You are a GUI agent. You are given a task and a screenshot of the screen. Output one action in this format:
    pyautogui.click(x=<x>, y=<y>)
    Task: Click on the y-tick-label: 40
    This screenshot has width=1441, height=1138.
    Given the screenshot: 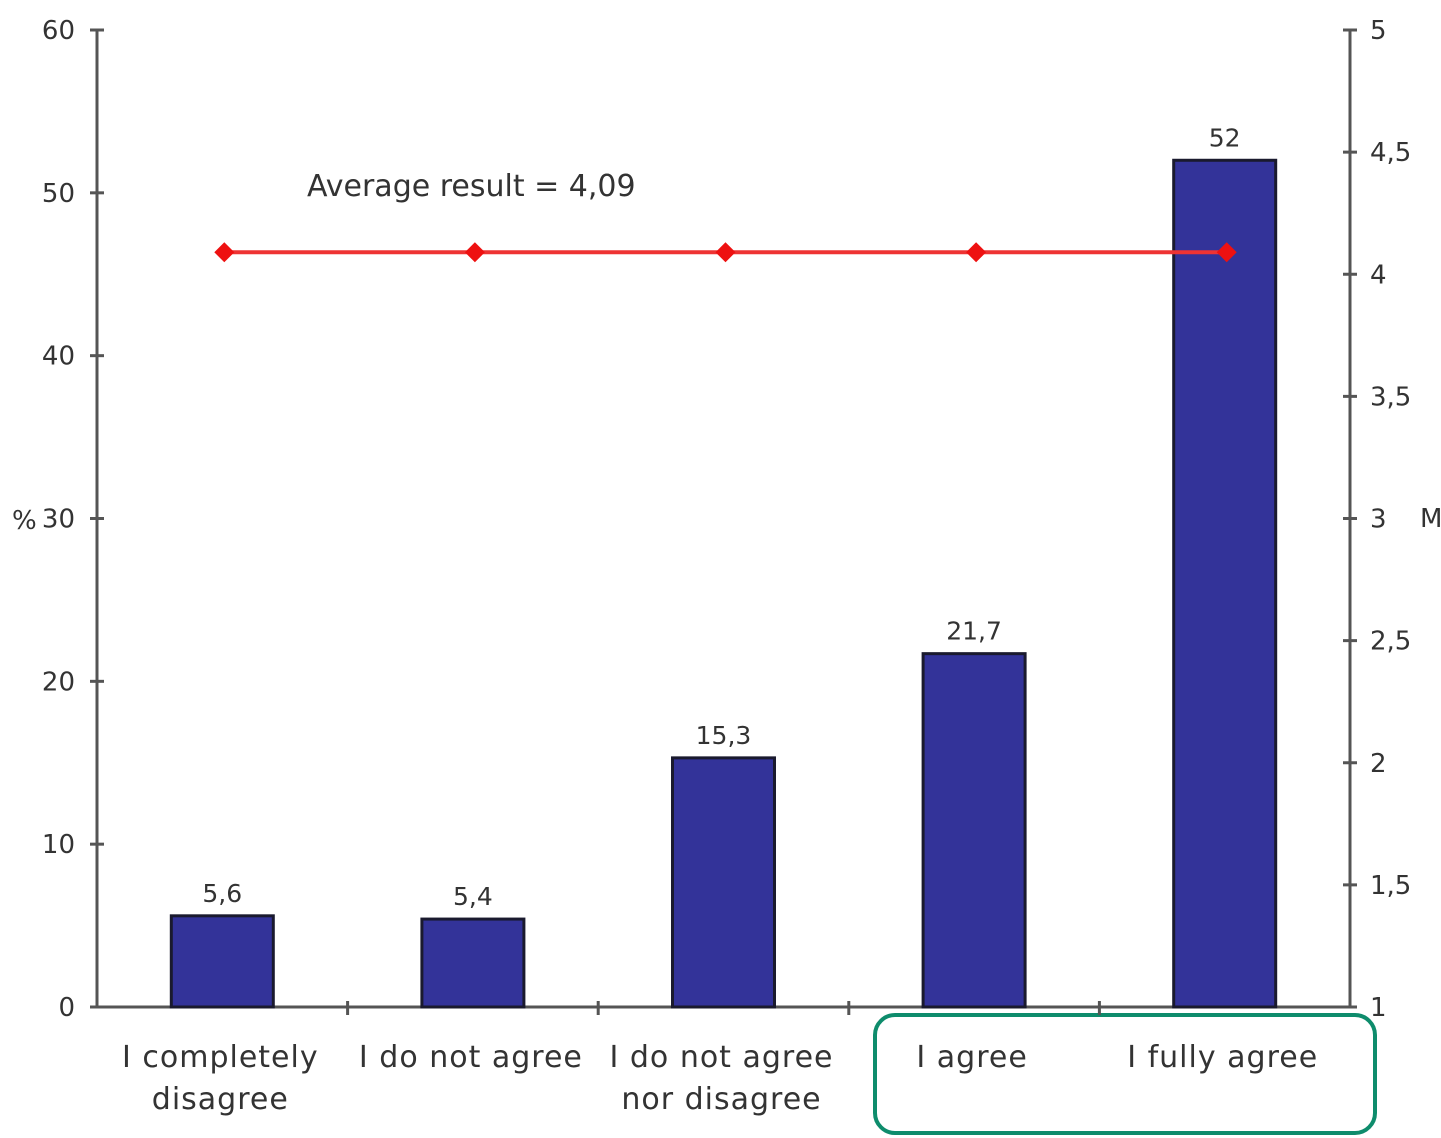 What is the action you would take?
    pyautogui.click(x=58, y=357)
    